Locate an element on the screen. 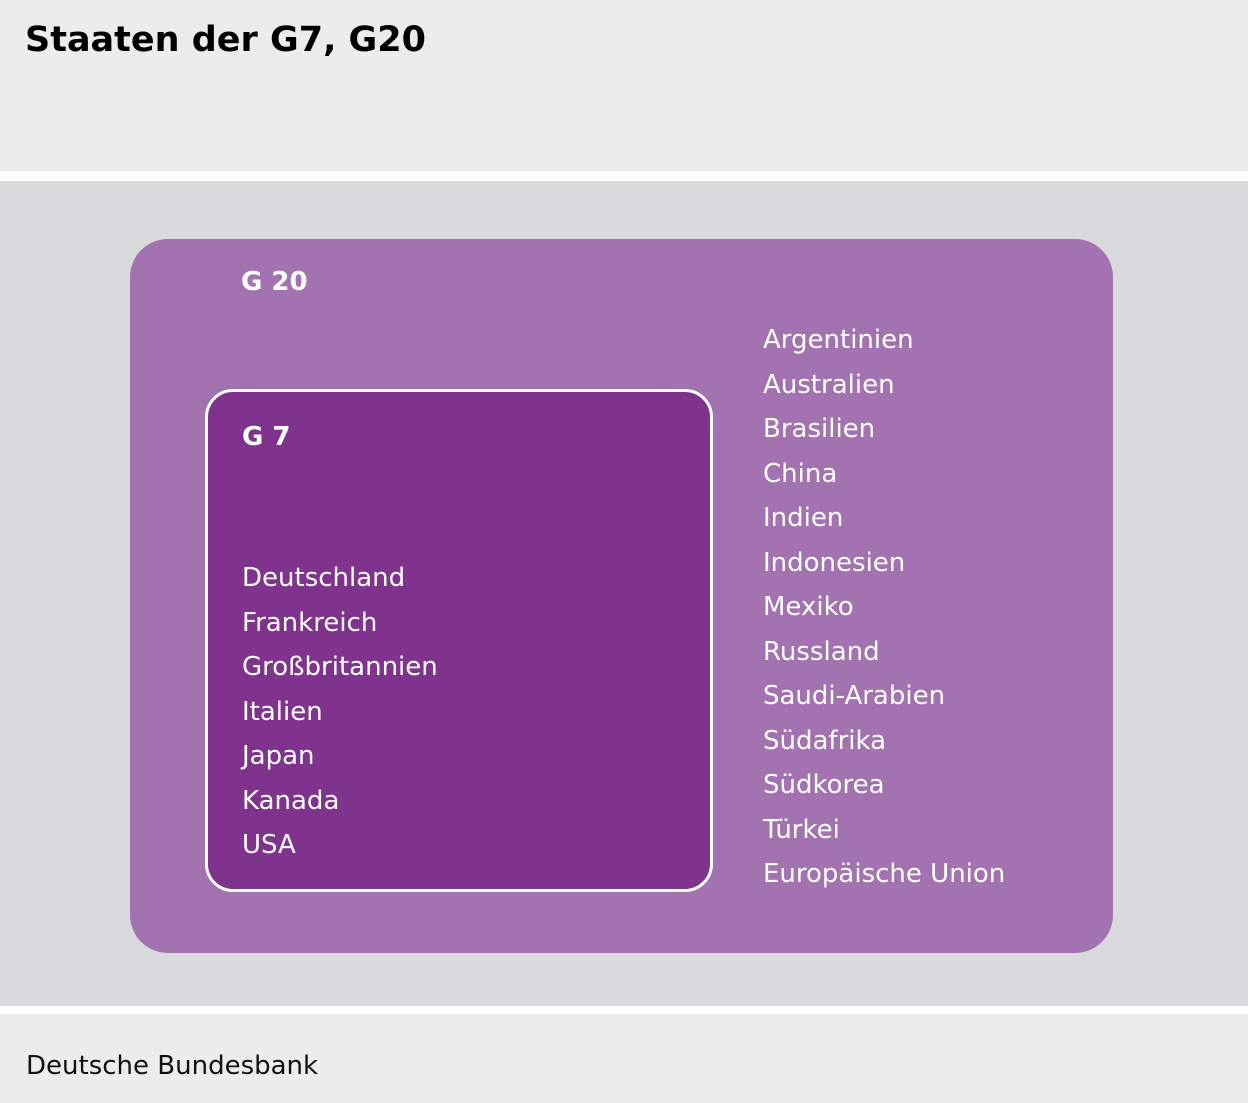  g7-member: Großbritannien is located at coordinates (340, 667).